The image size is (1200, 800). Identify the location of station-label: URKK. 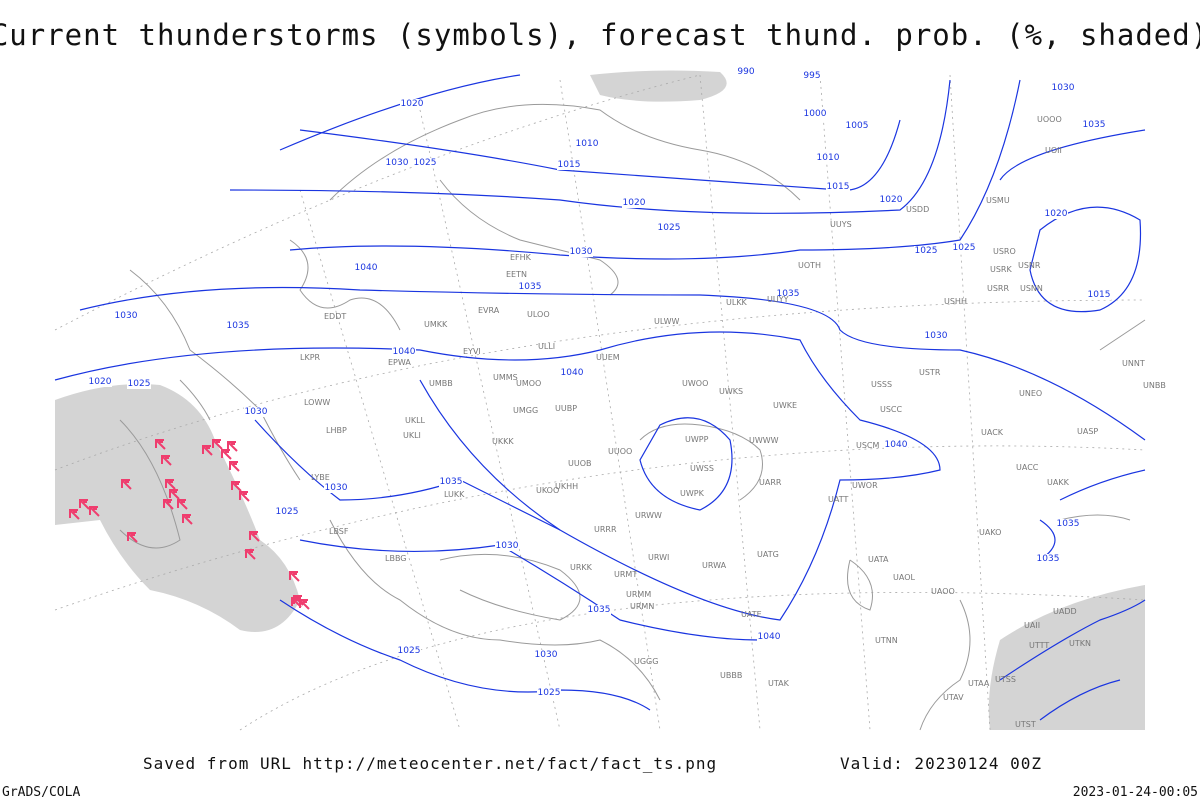
(581, 567).